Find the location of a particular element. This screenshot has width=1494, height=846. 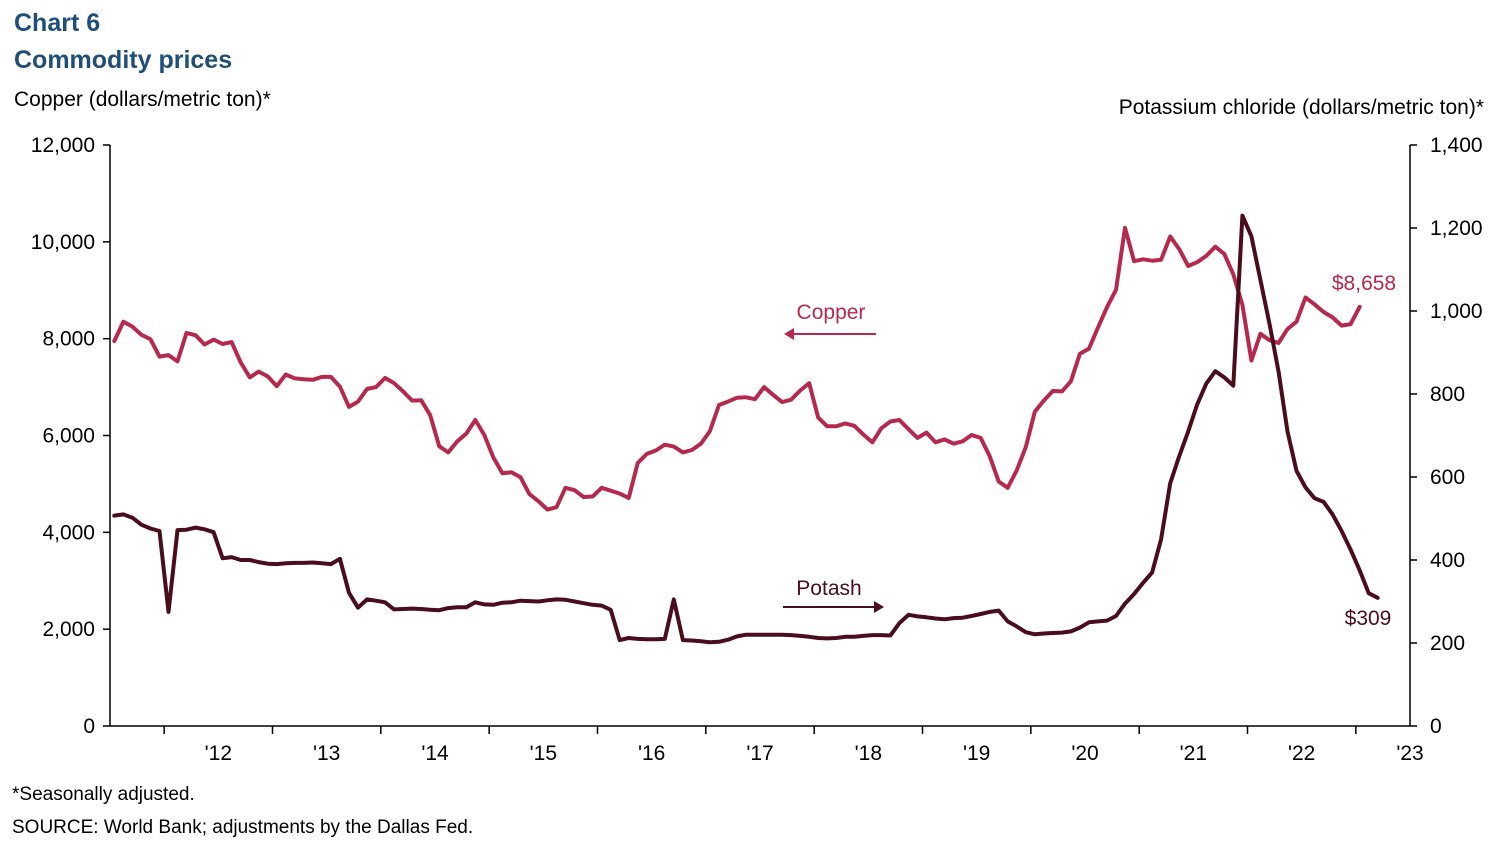

right-axis-title: Potassium chloride (dollars/metric ton)* is located at coordinates (1301, 107).